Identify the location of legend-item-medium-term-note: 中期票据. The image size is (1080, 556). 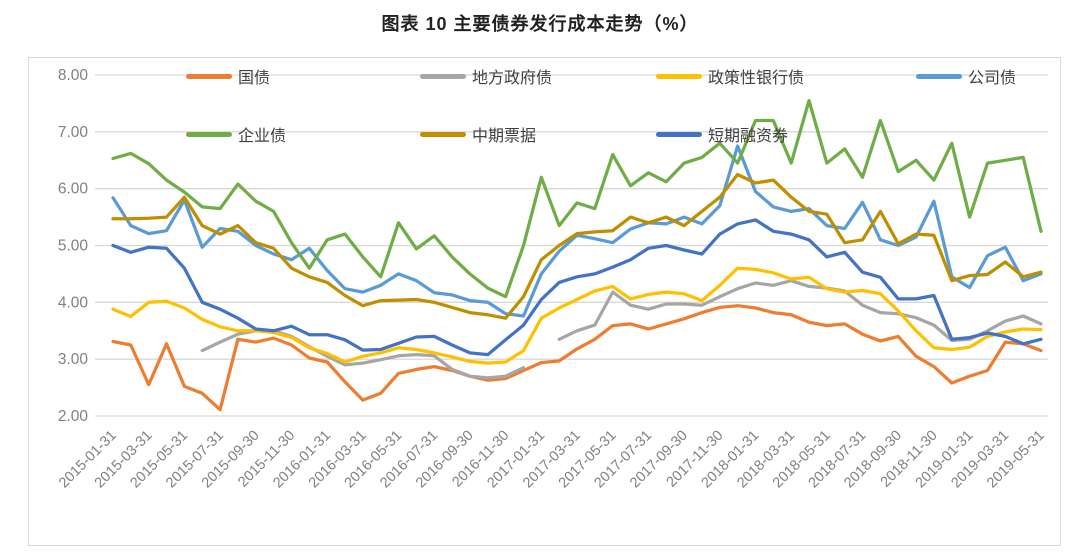
(478, 134).